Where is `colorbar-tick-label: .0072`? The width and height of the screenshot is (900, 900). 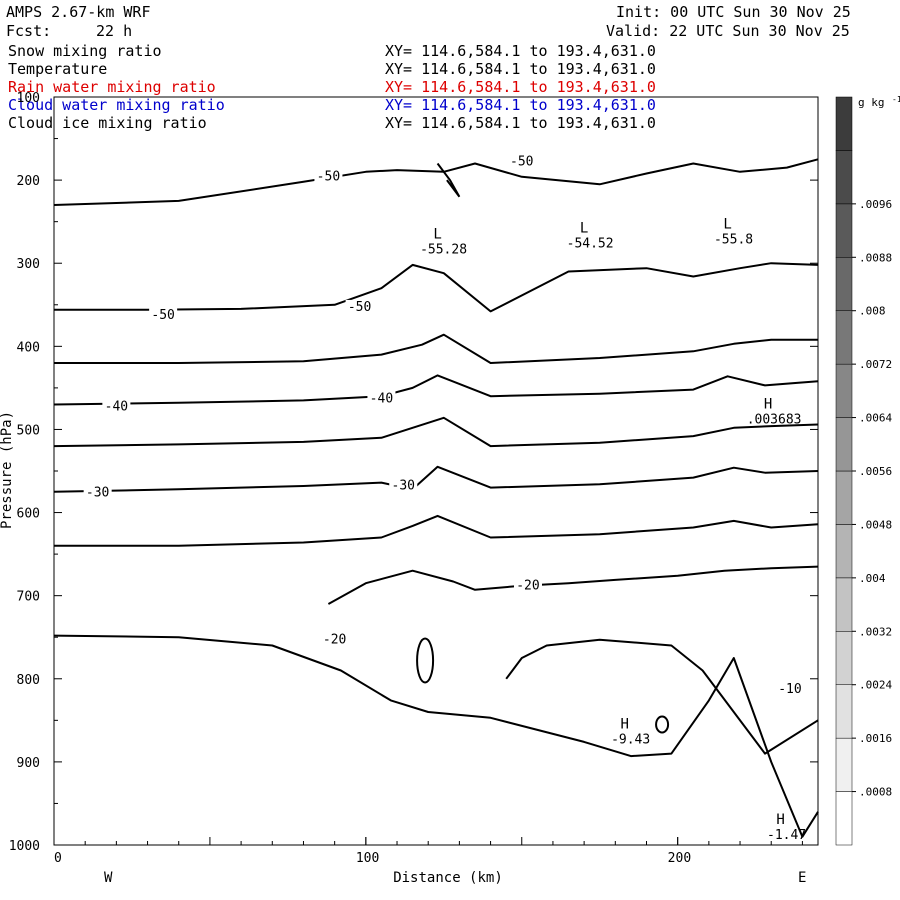
colorbar-tick-label: .0072 is located at coordinates (875, 364).